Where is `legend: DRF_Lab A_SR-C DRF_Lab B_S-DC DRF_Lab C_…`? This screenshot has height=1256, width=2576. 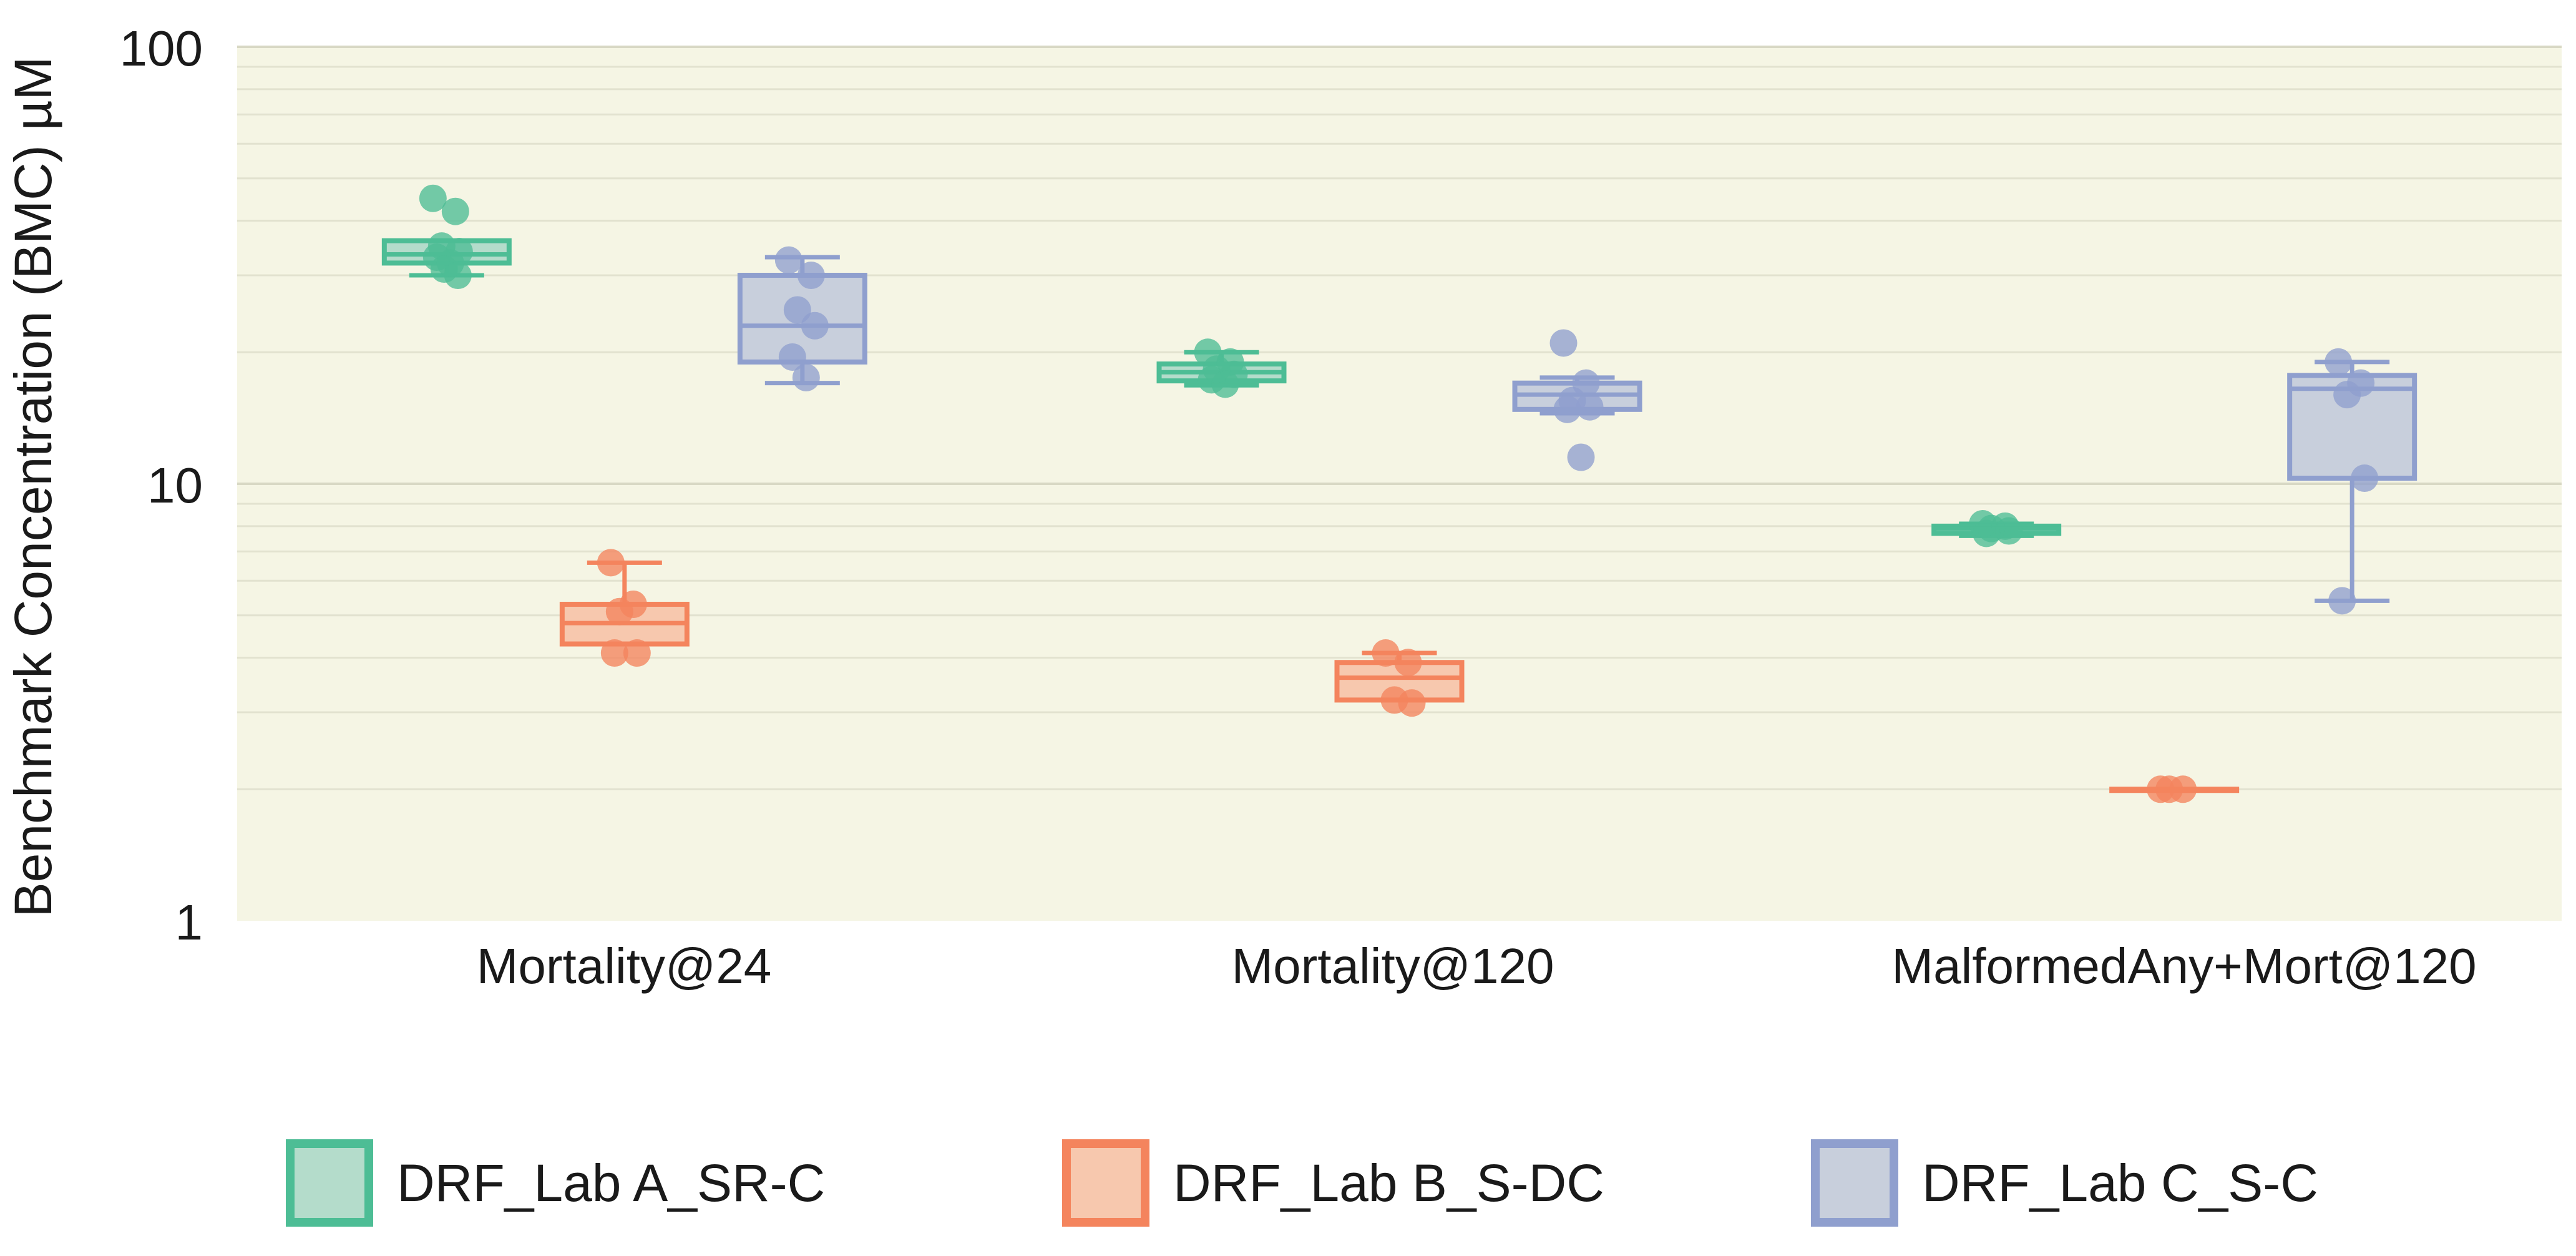 legend: DRF_Lab A_SR-C DRF_Lab B_S-DC DRF_Lab C_… is located at coordinates (1288, 1183).